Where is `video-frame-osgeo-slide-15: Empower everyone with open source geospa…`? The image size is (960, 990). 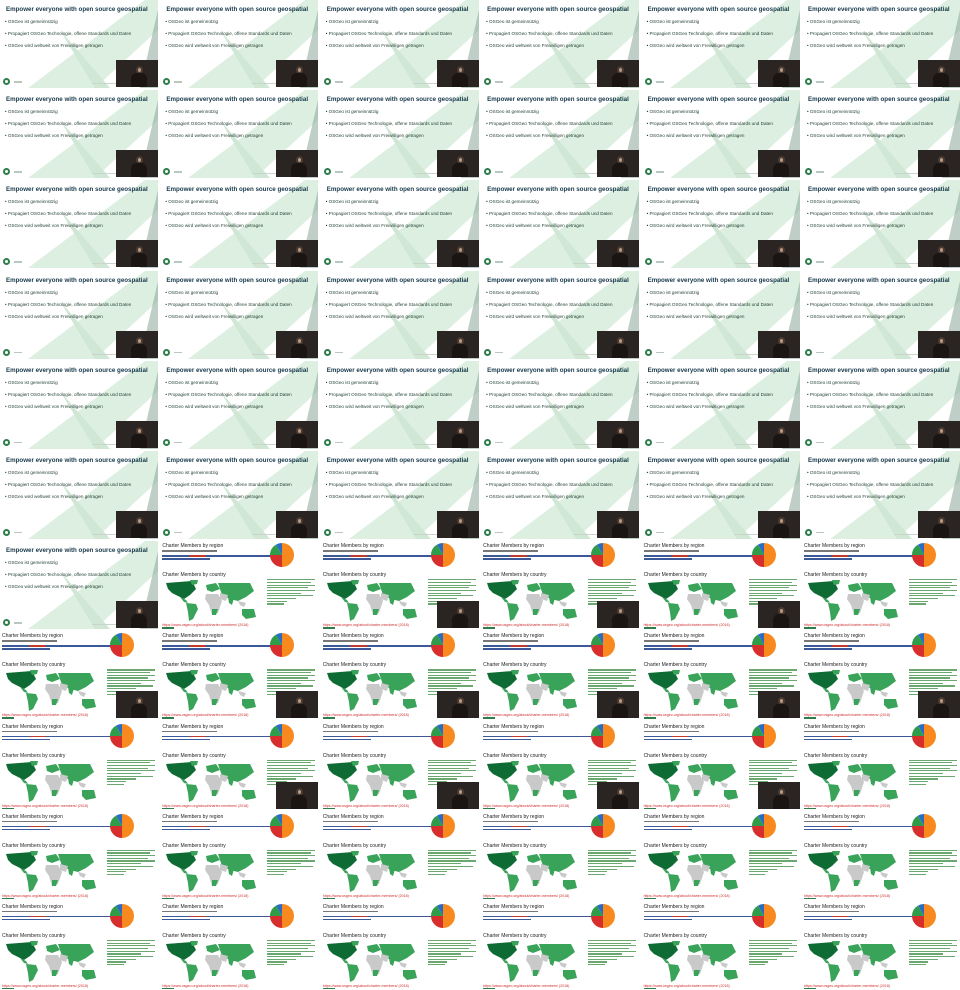 video-frame-osgeo-slide-15: Empower everyone with open source geospa… is located at coordinates (399, 224).